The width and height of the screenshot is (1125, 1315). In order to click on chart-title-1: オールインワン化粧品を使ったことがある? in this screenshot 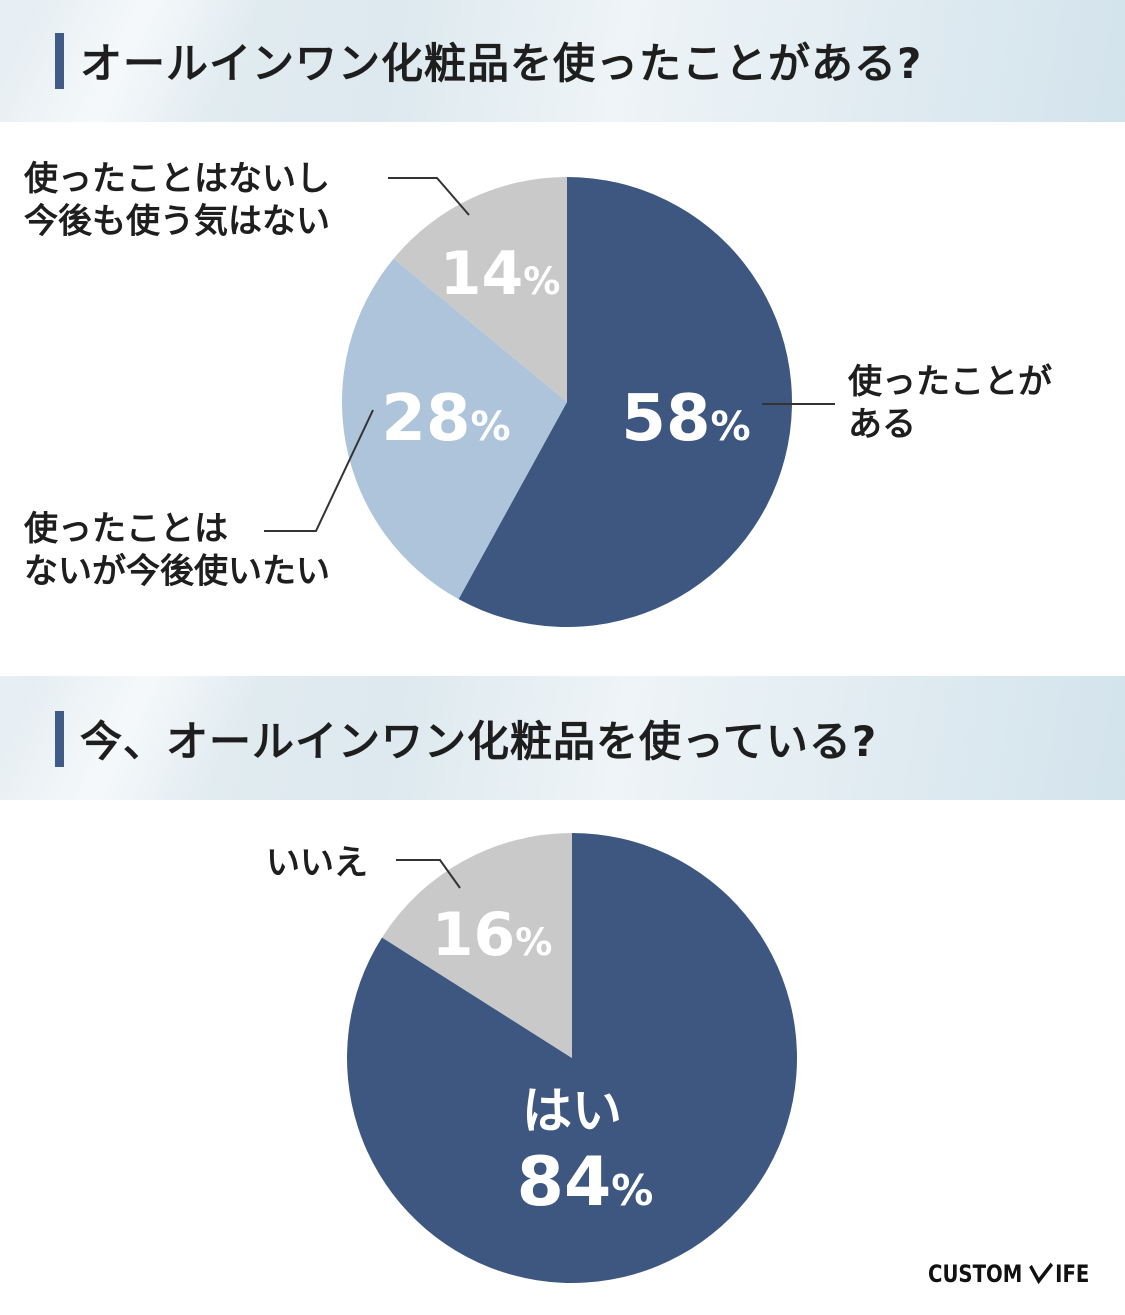, I will do `click(501, 63)`.